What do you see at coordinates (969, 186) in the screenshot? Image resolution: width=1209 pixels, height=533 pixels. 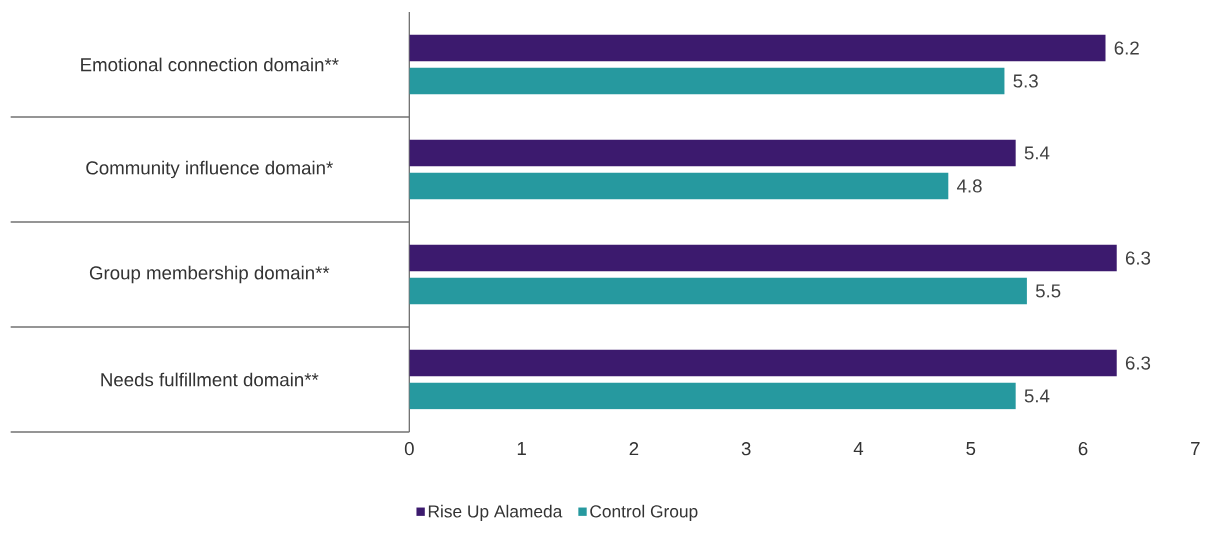 I see `data-label: 4.8` at bounding box center [969, 186].